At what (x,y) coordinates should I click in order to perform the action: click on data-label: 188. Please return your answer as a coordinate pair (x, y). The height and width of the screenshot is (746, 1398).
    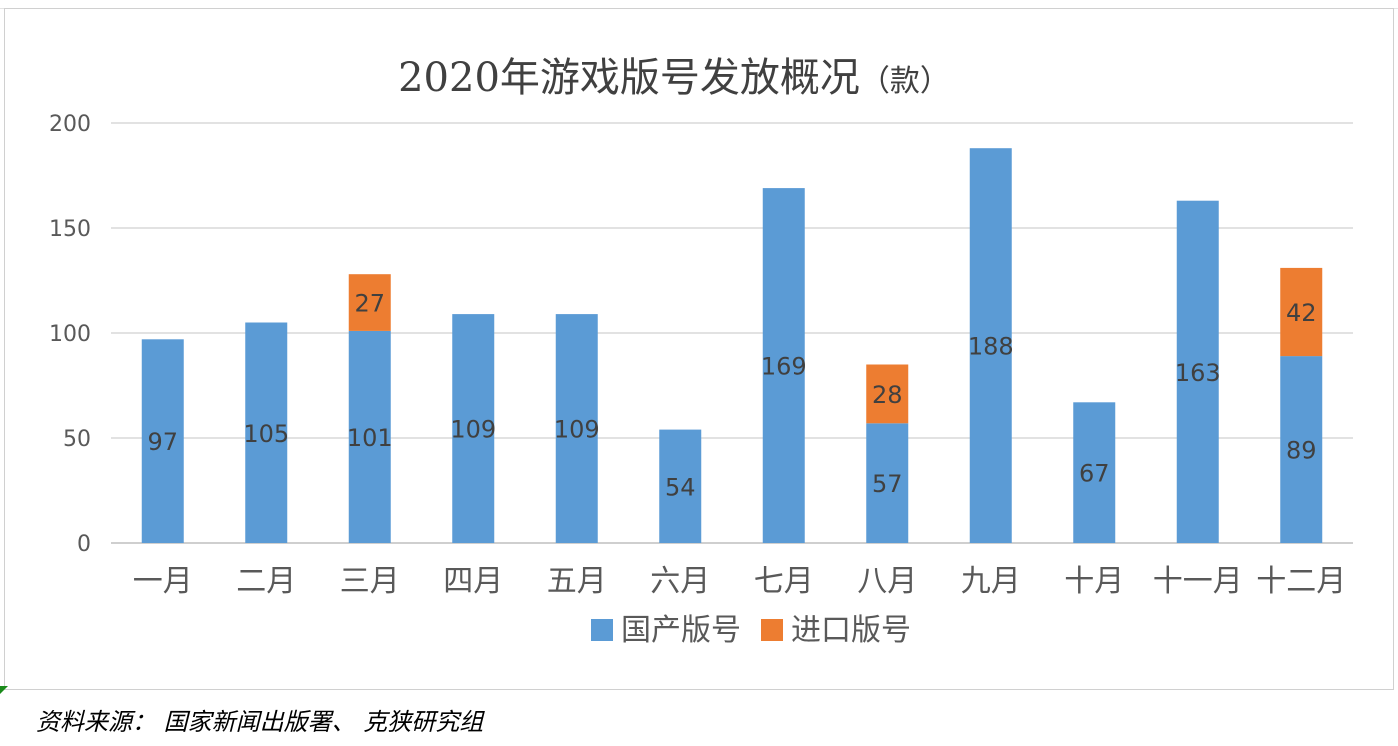
    Looking at the image, I should click on (991, 347).